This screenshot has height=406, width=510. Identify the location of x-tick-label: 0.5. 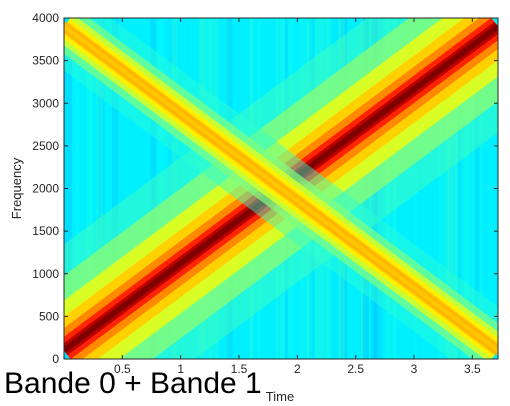
(122, 369).